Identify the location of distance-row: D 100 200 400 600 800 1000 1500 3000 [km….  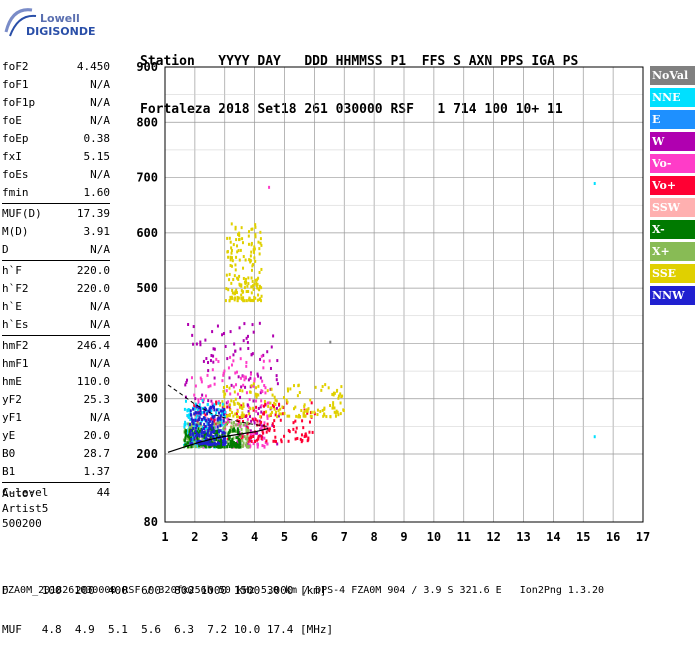
(164, 590).